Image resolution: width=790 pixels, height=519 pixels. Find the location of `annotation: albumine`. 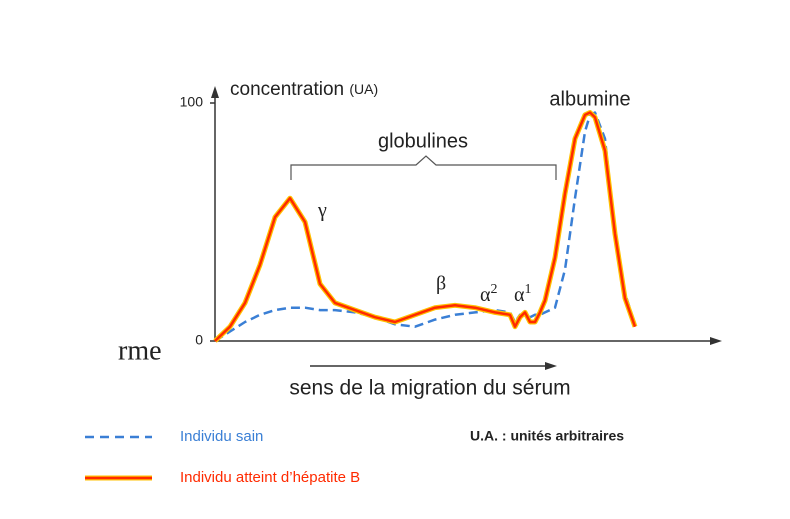

annotation: albumine is located at coordinates (589, 99).